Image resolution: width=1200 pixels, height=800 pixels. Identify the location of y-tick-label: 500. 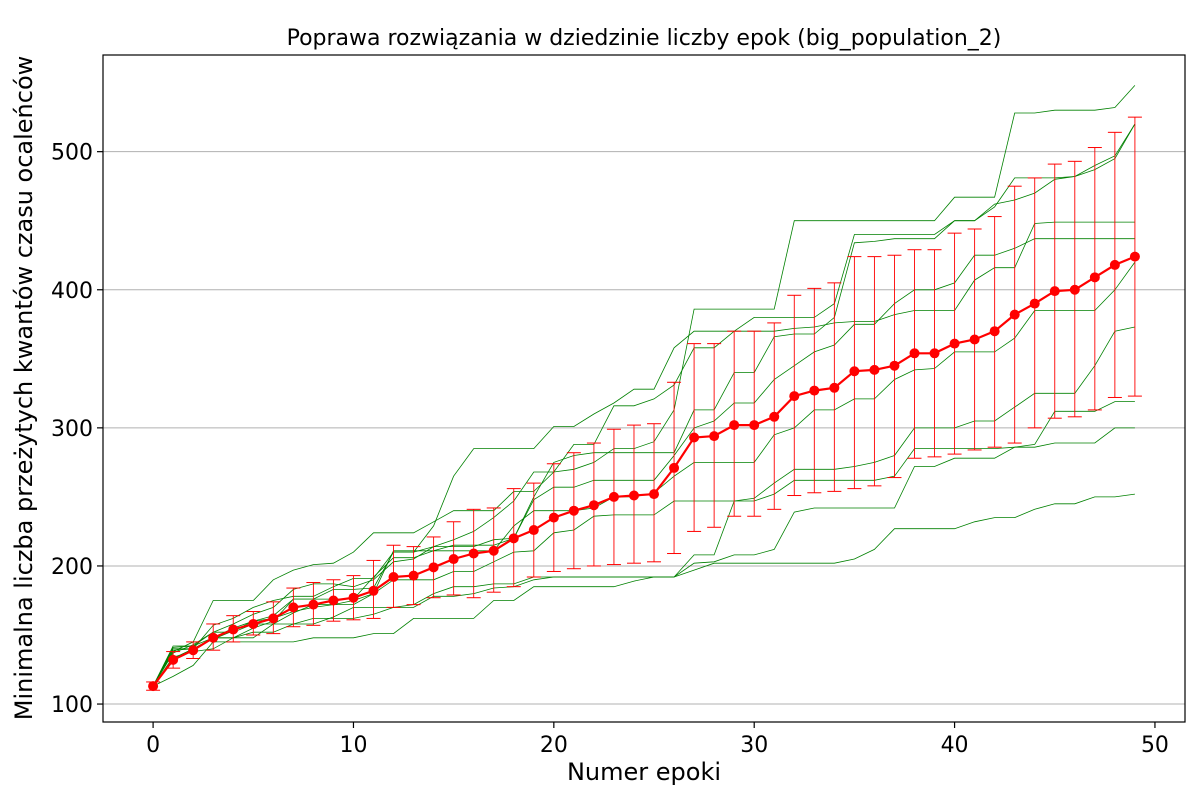
(72, 153).